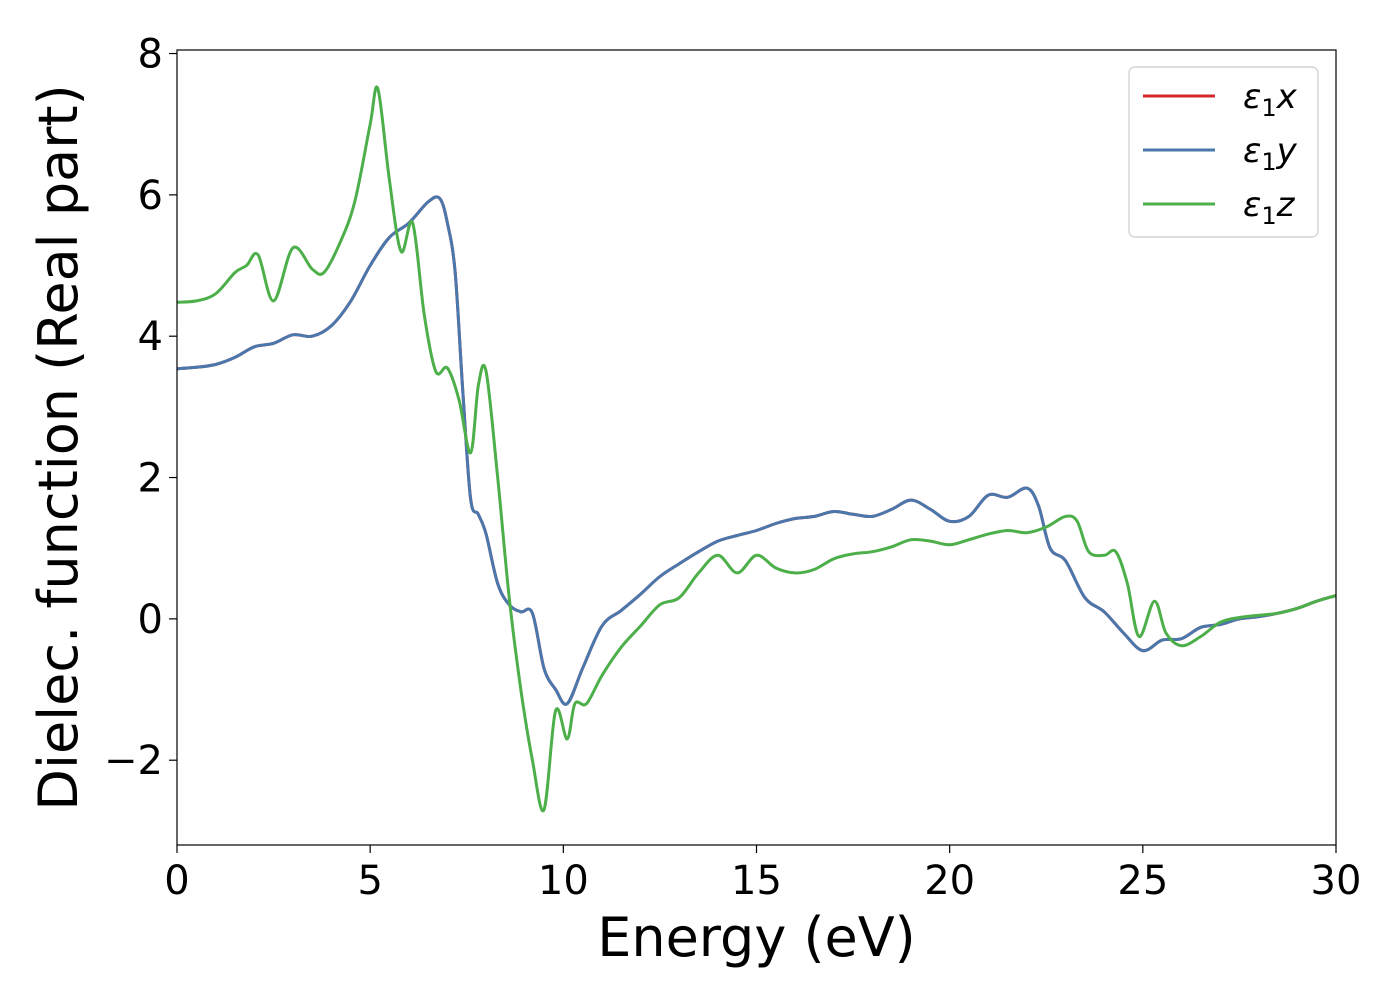 This screenshot has width=1400, height=1005. What do you see at coordinates (756, 937) in the screenshot?
I see `x-axis-label: Energy (eV)` at bounding box center [756, 937].